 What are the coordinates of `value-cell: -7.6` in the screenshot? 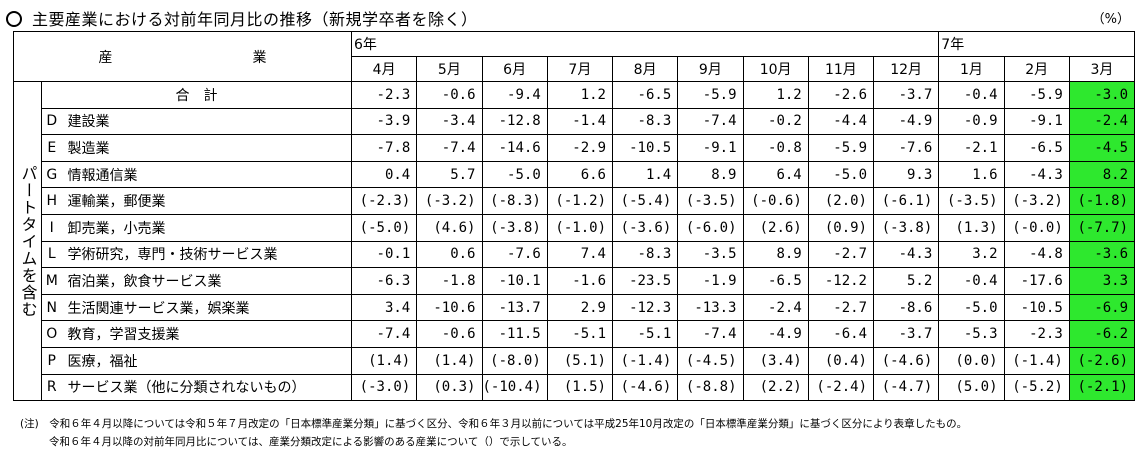 It's located at (514, 254).